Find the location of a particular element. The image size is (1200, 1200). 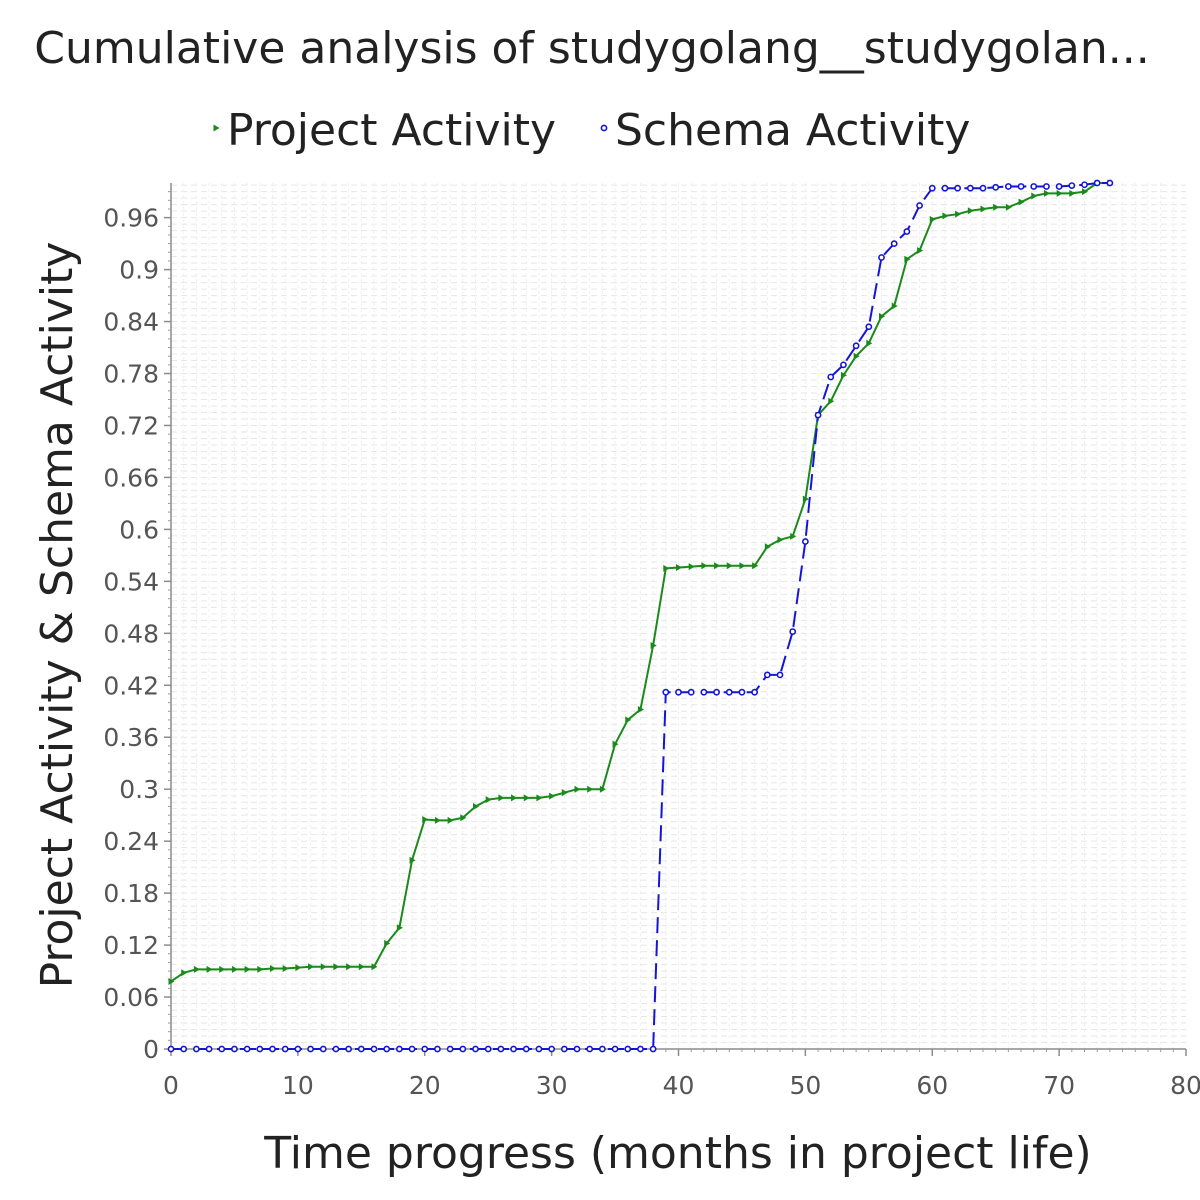

y-tick-label: 0.12 is located at coordinates (131, 945).